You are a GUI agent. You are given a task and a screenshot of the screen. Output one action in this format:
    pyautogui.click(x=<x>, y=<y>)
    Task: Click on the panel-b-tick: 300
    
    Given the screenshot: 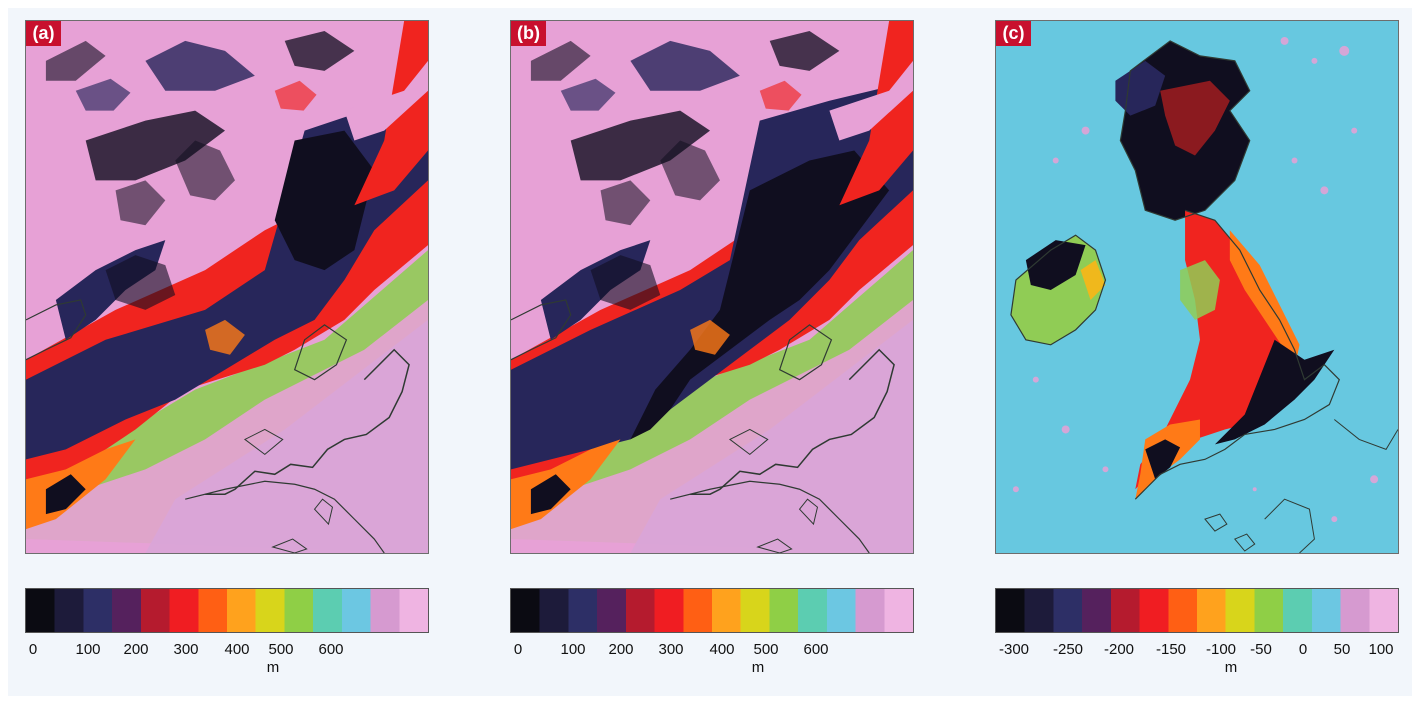 What is the action you would take?
    pyautogui.click(x=671, y=649)
    